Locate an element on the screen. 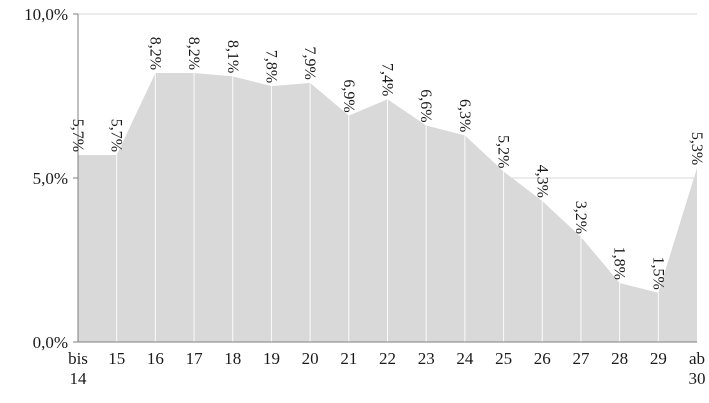  data-label-5: 7,8% is located at coordinates (270, 66).